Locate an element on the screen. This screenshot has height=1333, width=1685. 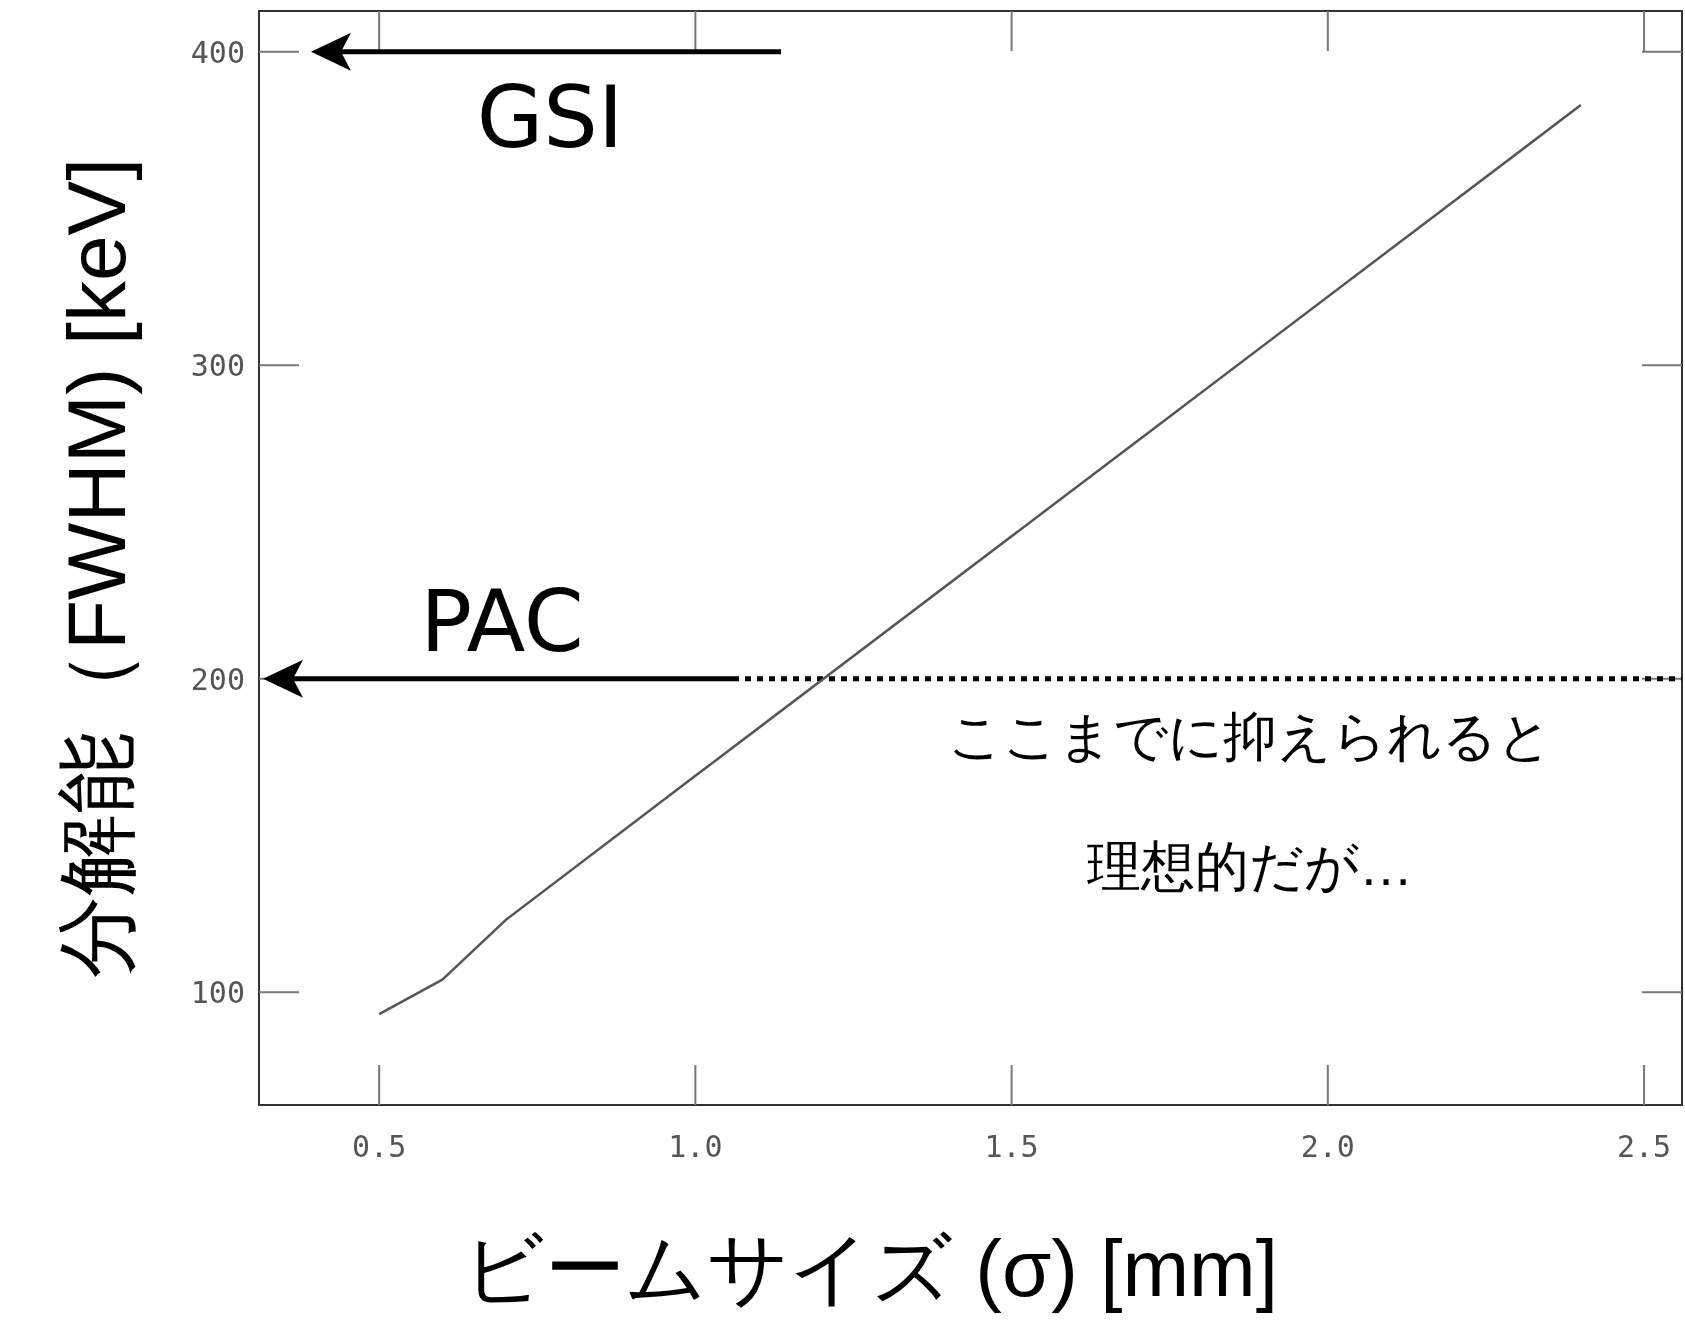
annotation: ここまでに抑えられると is located at coordinates (1250, 736).